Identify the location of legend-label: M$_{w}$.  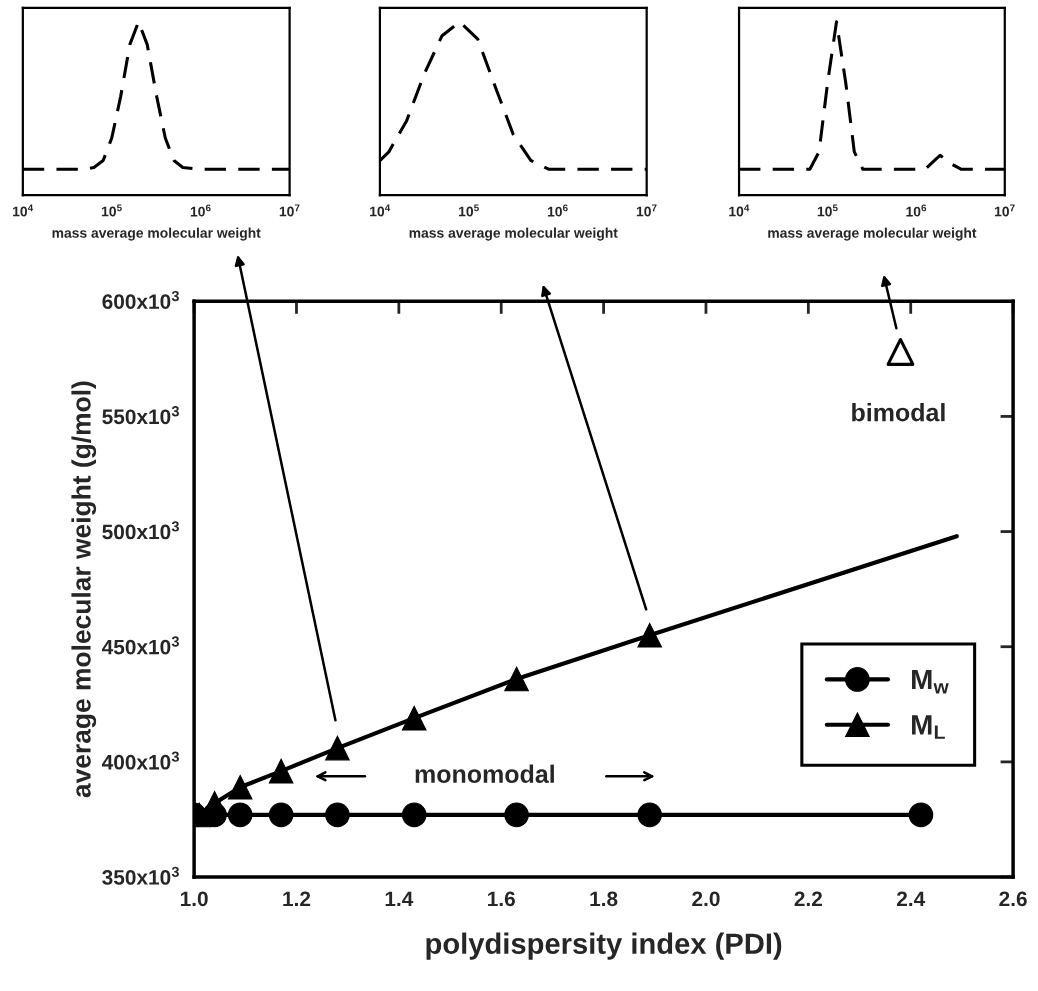
(930, 682).